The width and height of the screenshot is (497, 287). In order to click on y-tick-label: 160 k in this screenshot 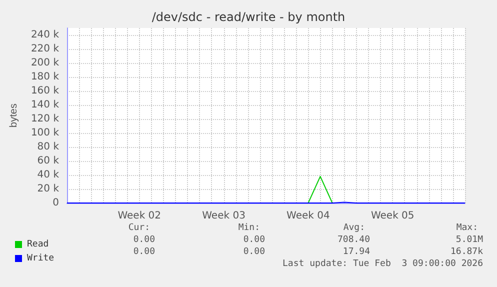, I will do `click(45, 91)`.